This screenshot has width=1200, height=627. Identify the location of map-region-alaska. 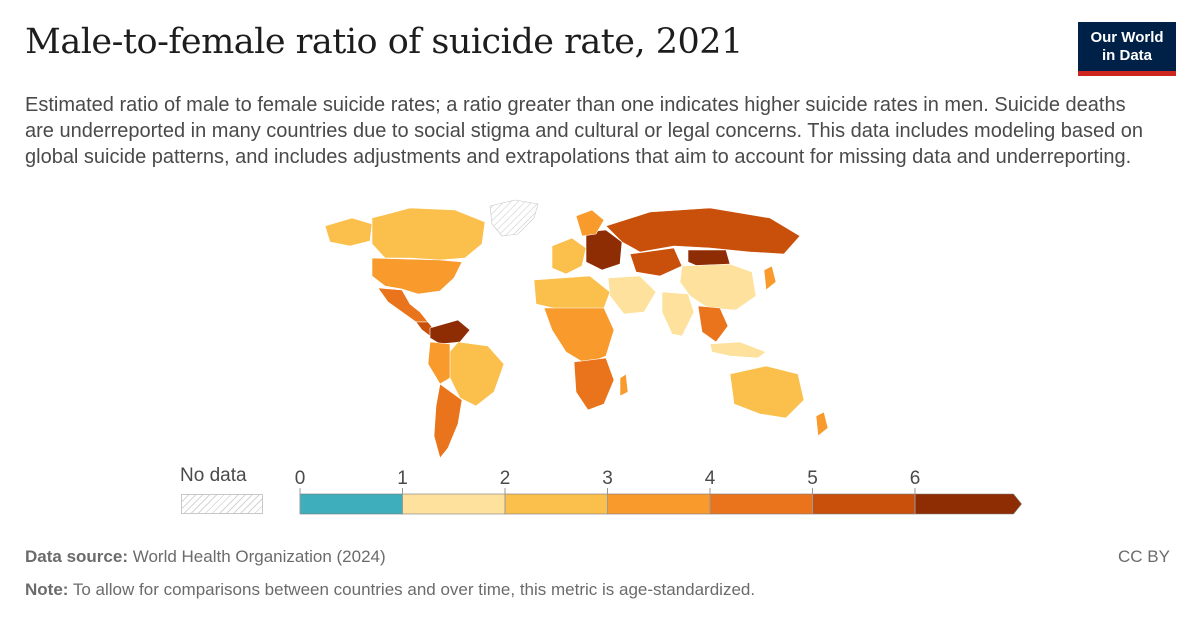
(348, 232).